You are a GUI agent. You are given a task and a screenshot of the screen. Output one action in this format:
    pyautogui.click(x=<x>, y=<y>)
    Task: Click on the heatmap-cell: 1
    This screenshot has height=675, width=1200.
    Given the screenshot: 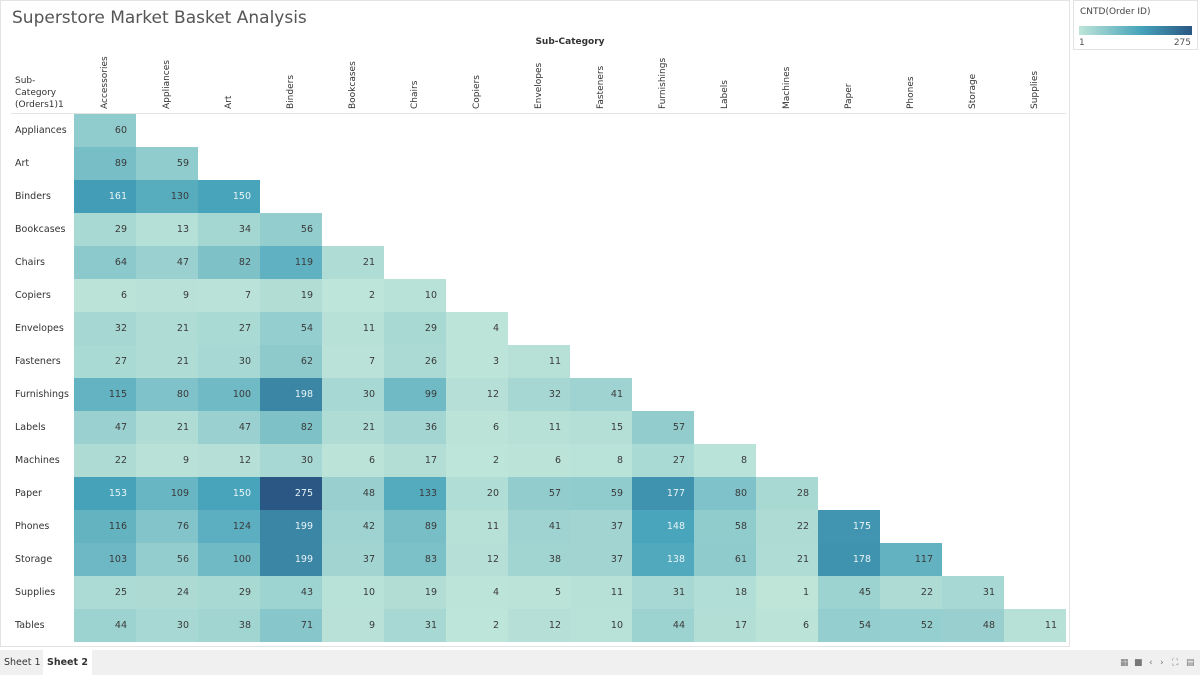 What is the action you would take?
    pyautogui.click(x=787, y=592)
    